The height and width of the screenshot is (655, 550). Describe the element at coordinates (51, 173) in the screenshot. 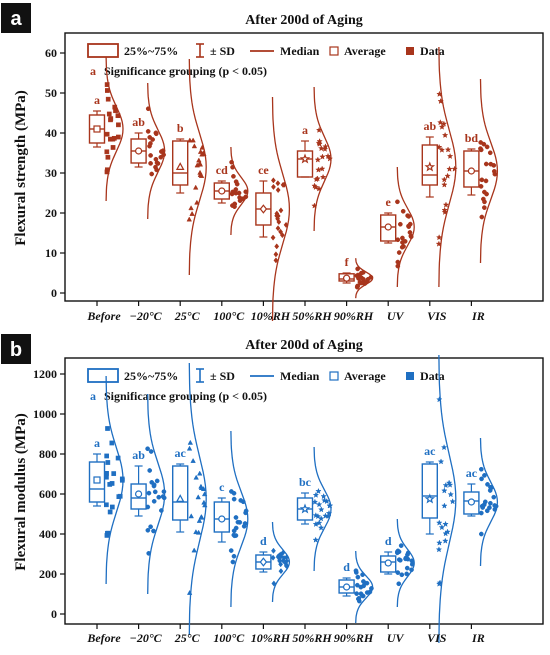

I see `y-tick-label: 30` at that location.